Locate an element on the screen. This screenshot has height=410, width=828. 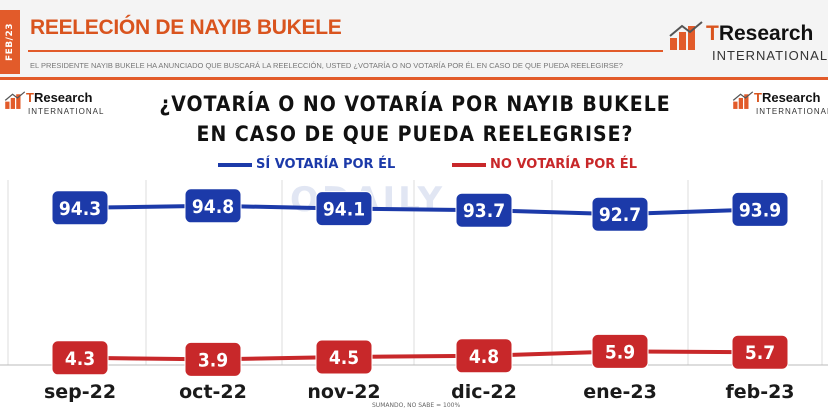
series-line-si is located at coordinates (420, 210).